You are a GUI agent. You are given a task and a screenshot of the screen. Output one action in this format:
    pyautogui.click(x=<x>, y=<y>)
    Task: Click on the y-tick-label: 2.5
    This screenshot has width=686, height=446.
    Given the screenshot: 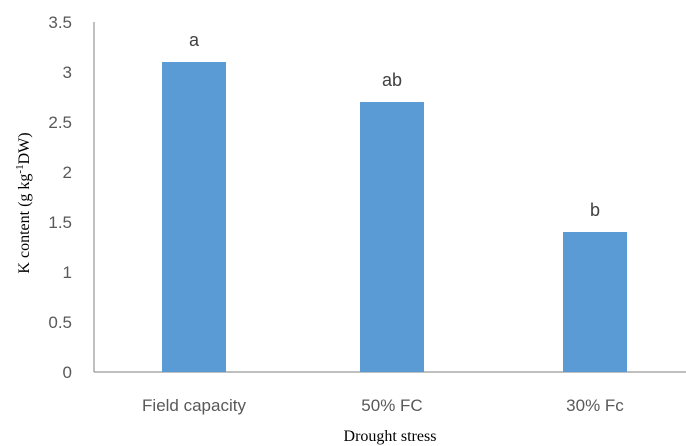 What is the action you would take?
    pyautogui.click(x=60, y=122)
    